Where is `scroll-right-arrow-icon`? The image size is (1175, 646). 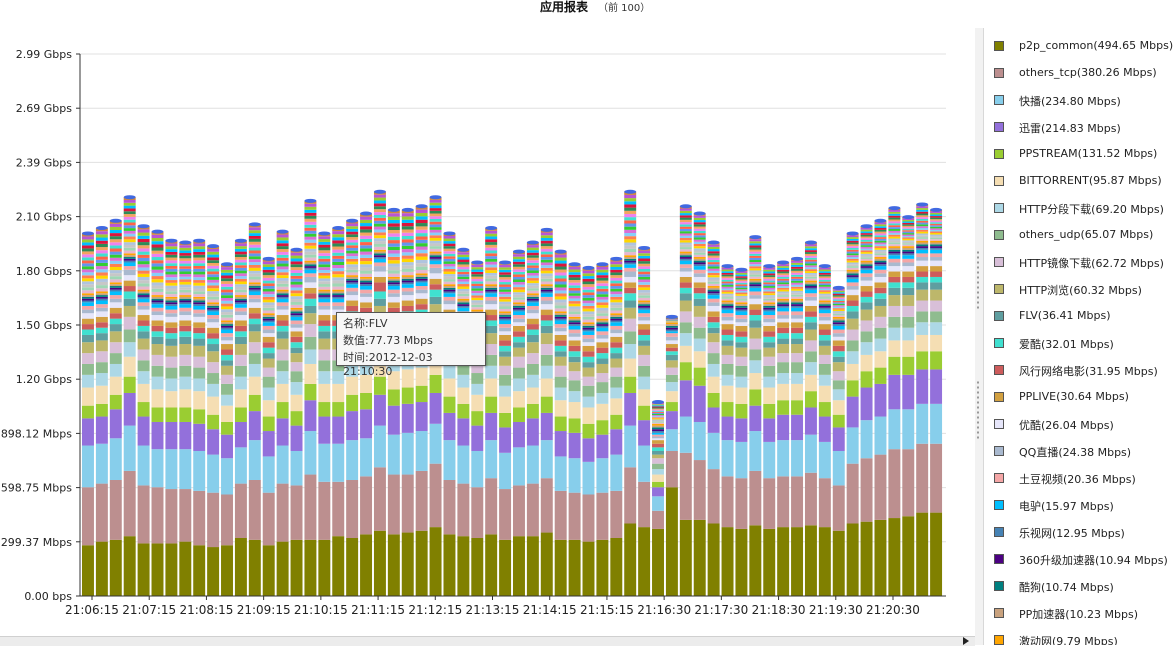 scroll-right-arrow-icon is located at coordinates (966, 641).